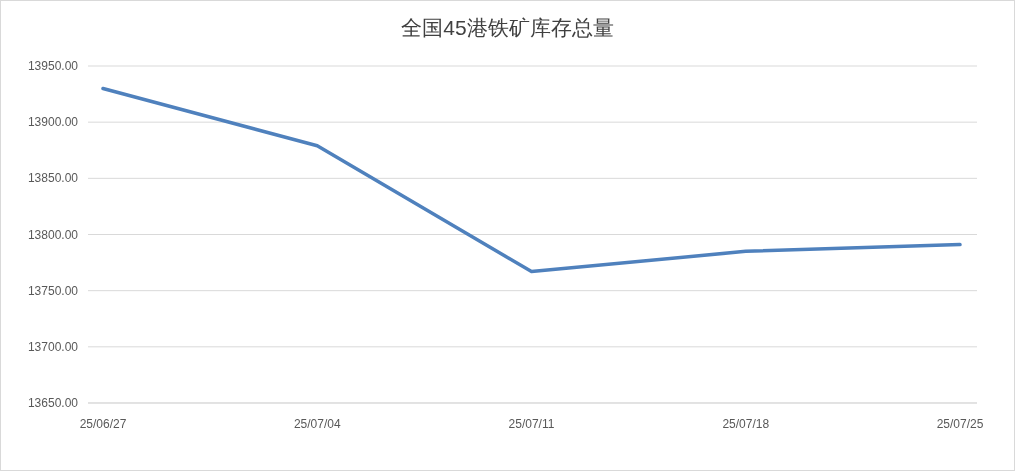  I want to click on x-tick-label: 25/06/27, so click(103, 424).